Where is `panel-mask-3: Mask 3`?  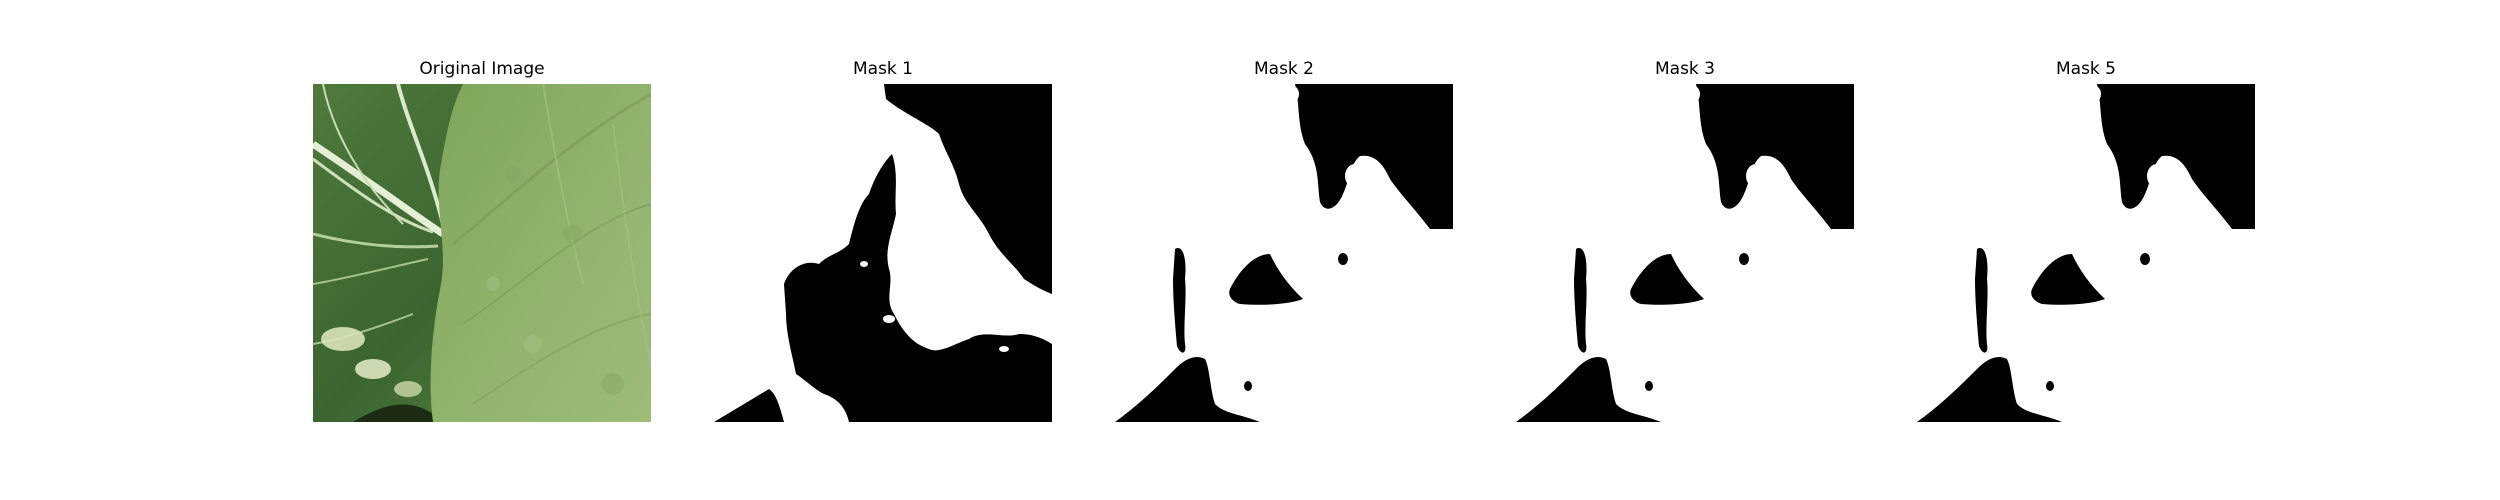 panel-mask-3: Mask 3 is located at coordinates (1685, 215).